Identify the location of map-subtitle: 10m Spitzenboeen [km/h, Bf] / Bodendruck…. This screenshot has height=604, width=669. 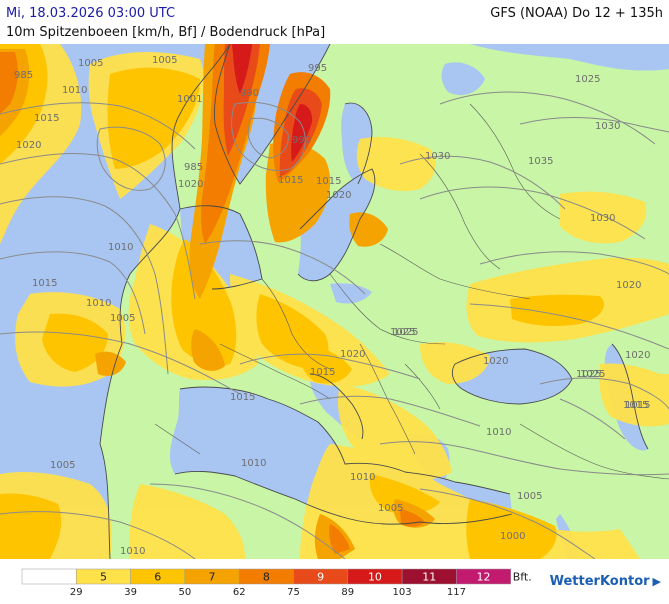
(166, 32).